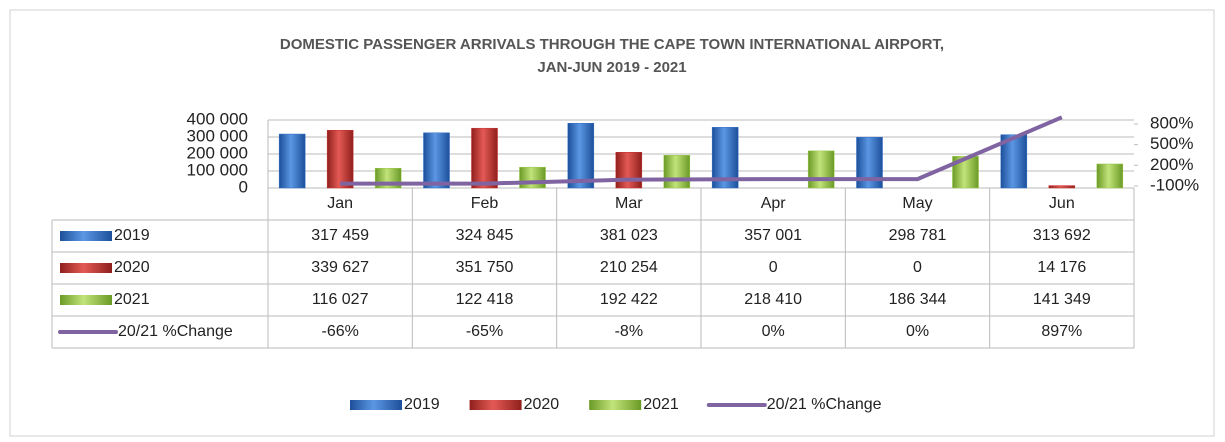 This screenshot has width=1225, height=442. What do you see at coordinates (217, 135) in the screenshot?
I see `y-tick-label: 300 000` at bounding box center [217, 135].